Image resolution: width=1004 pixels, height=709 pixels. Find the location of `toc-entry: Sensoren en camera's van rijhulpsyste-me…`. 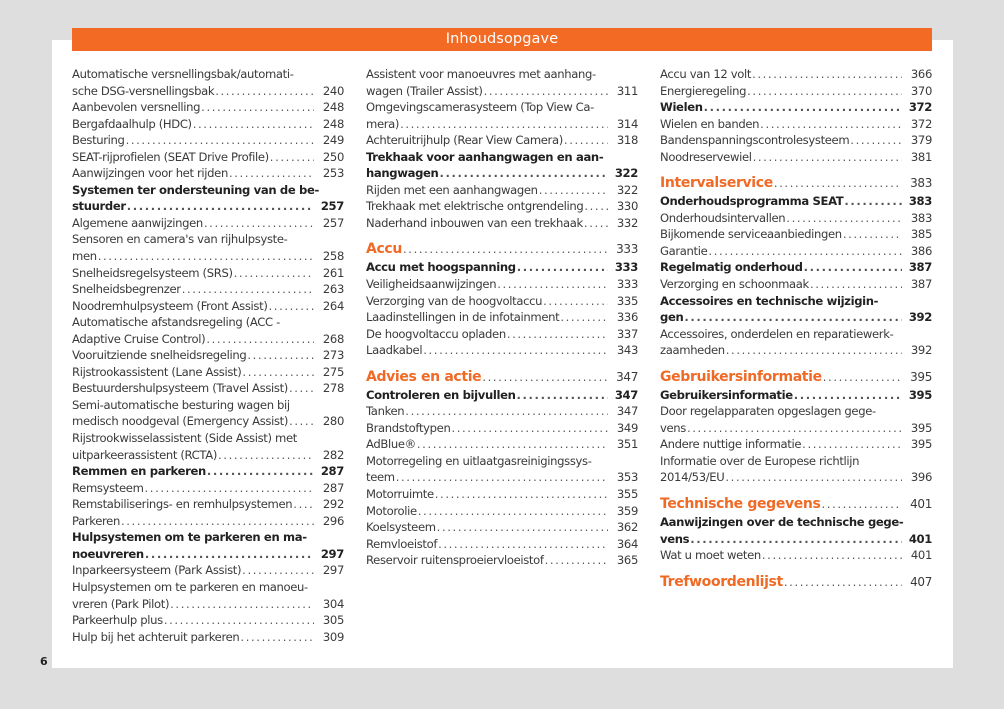

toc-entry: Sensoren en camera's van rijhulpsyste-me… is located at coordinates (208, 247).